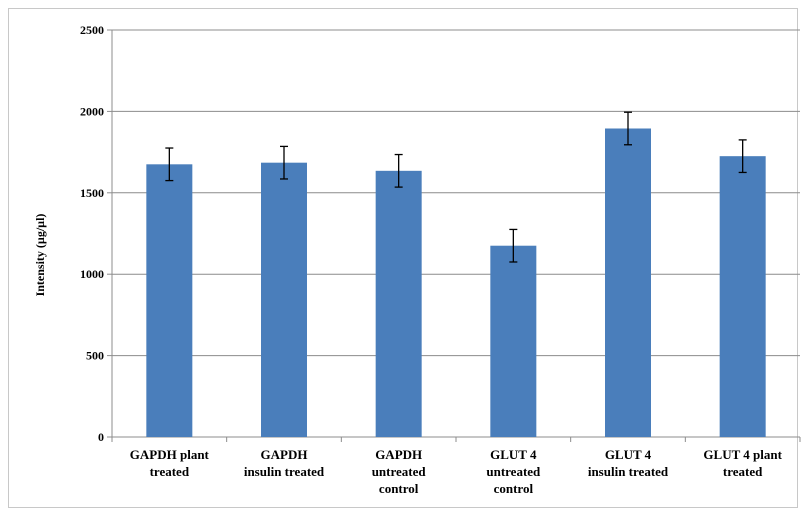 This screenshot has width=802, height=514. I want to click on y-tick-label: 500, so click(95, 356).